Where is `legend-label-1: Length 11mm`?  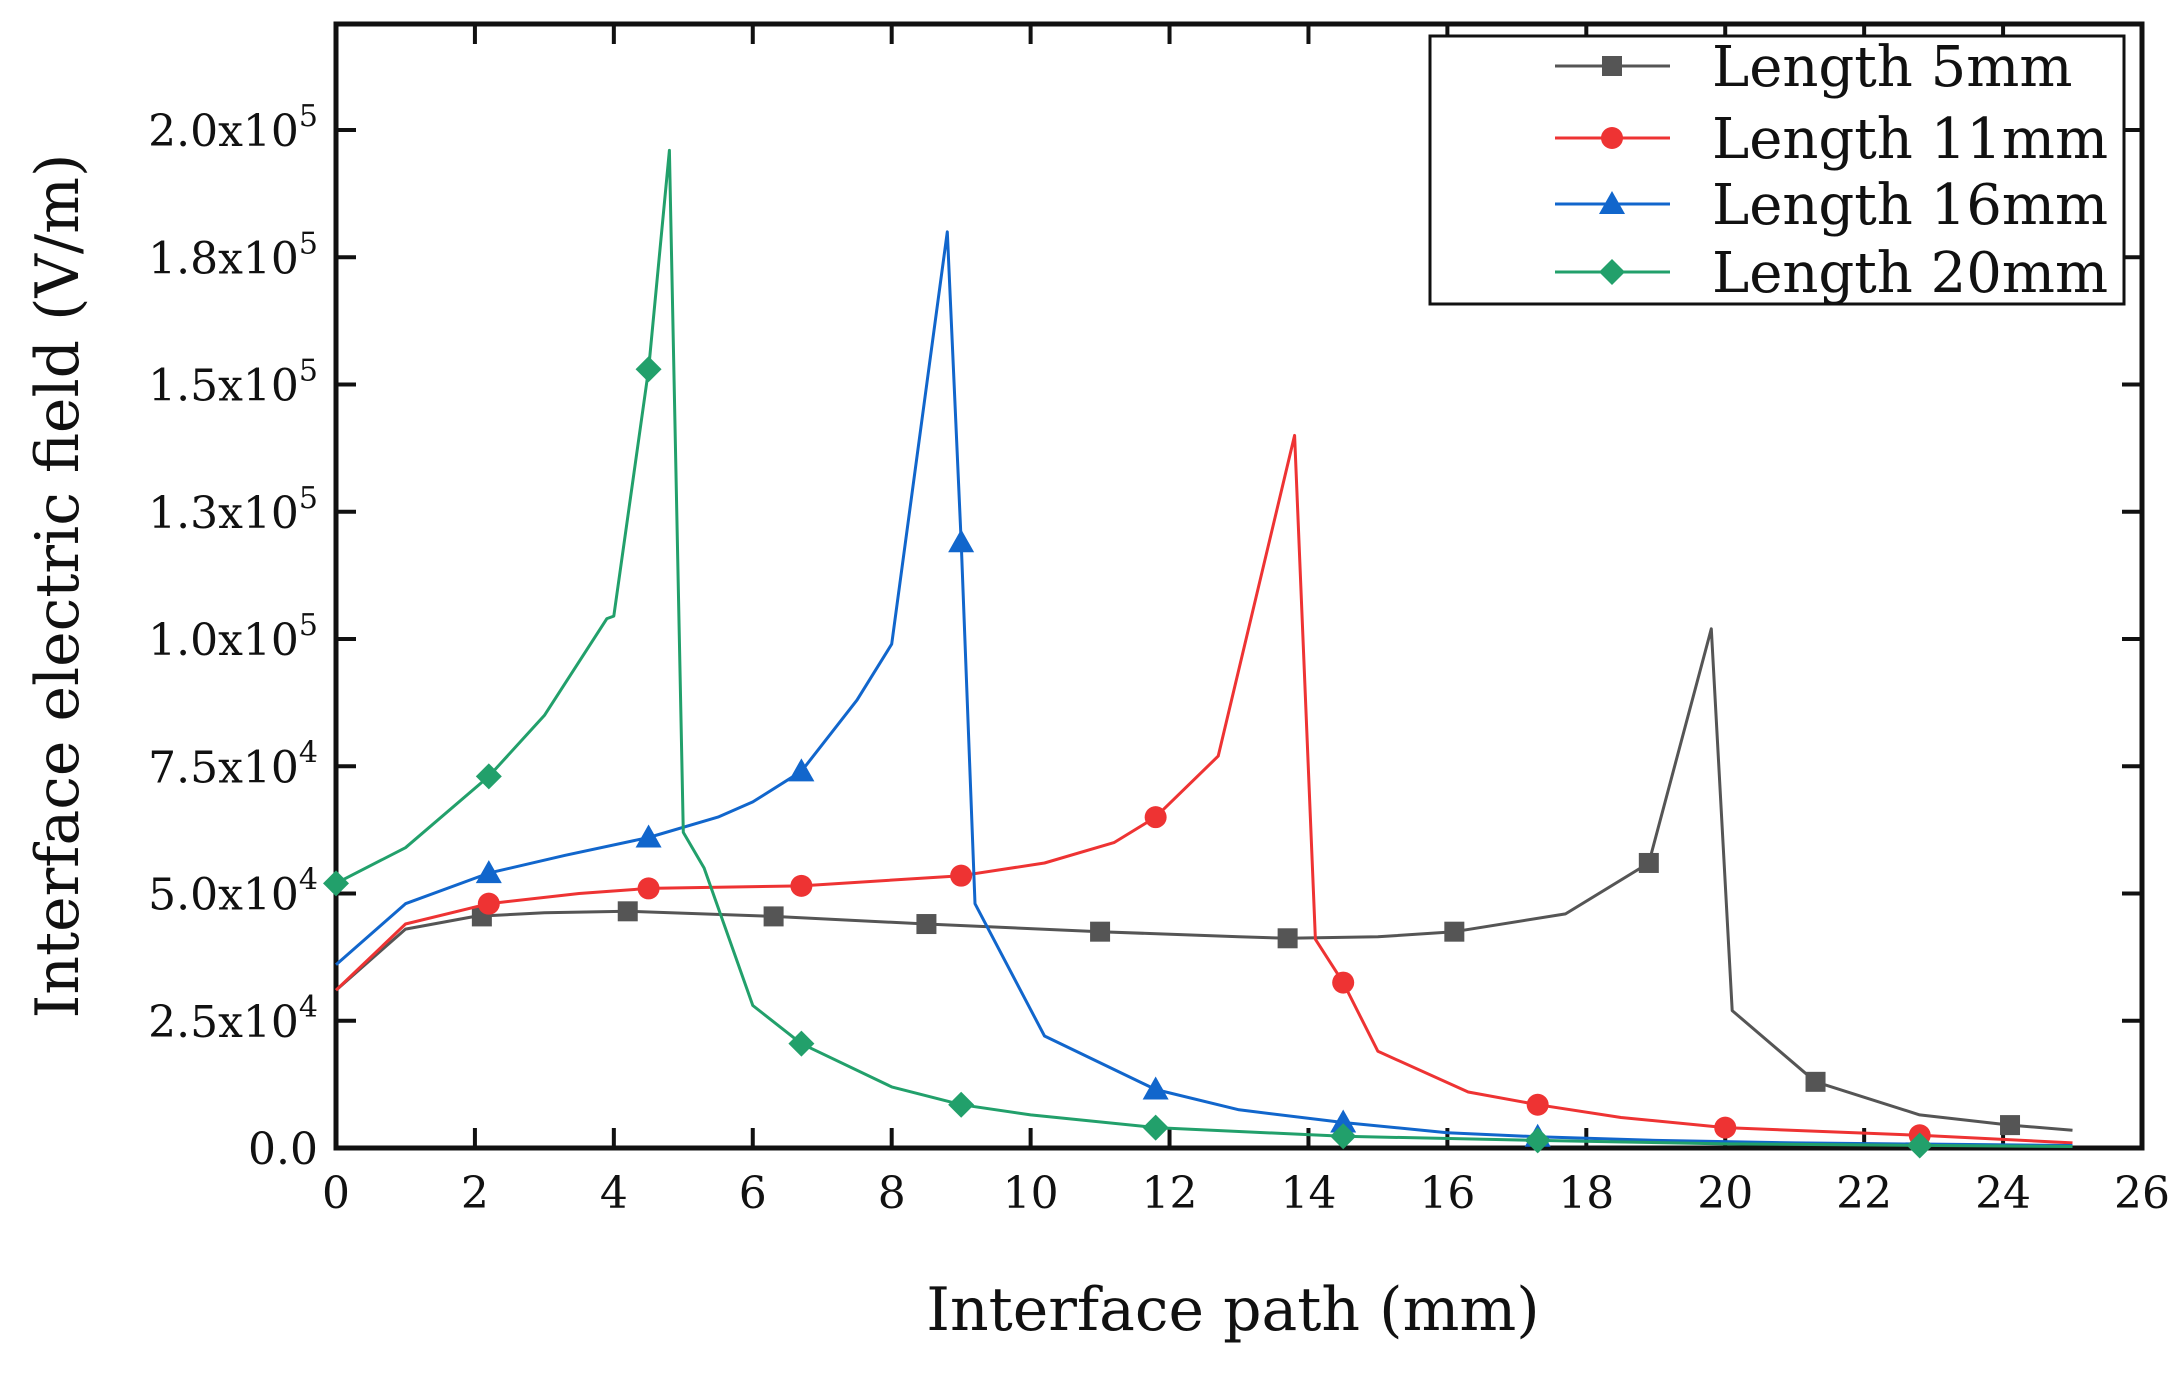 legend-label-1: Length 11mm is located at coordinates (1910, 139).